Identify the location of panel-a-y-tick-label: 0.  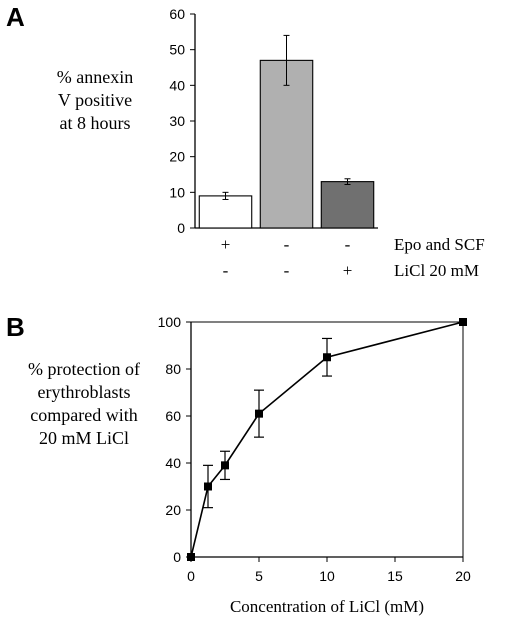
(181, 228).